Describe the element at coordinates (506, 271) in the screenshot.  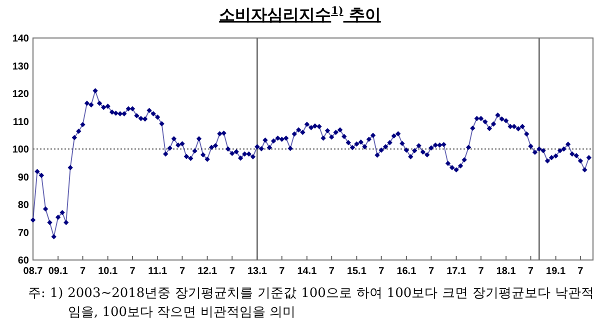
I see `x-tick-label: 18.1` at that location.